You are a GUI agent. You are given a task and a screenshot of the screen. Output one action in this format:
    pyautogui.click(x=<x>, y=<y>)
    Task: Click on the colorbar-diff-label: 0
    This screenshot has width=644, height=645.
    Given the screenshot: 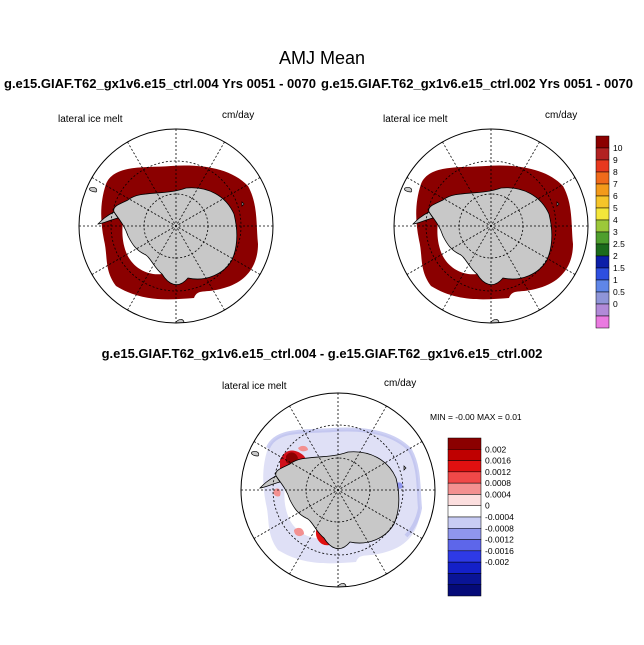 What is the action you would take?
    pyautogui.click(x=487, y=506)
    